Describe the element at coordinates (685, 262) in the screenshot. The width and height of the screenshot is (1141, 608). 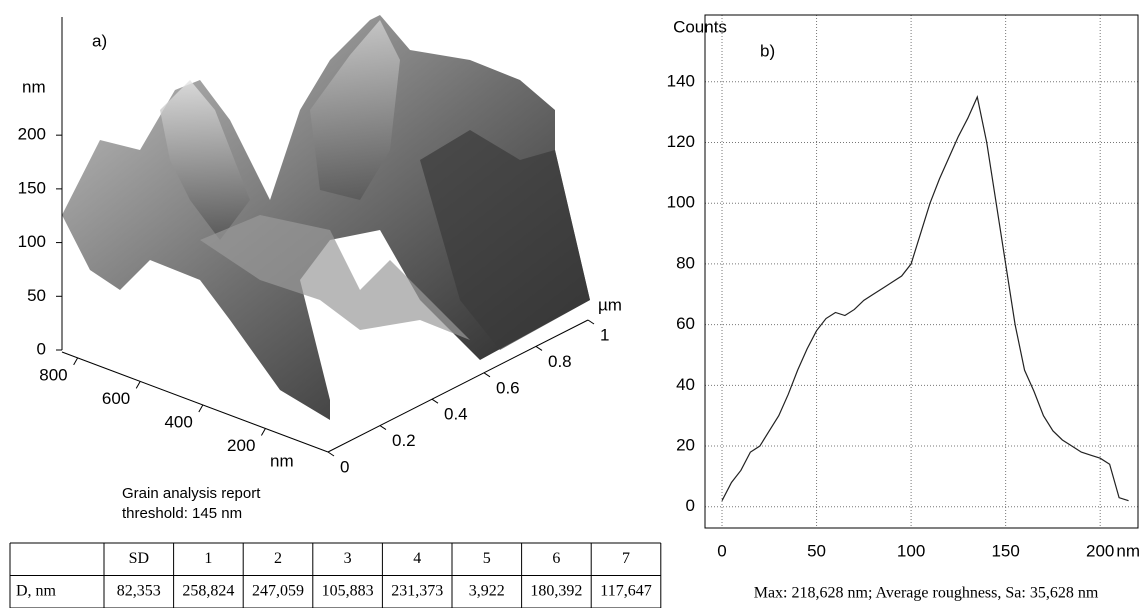
I see `y-tick-label: 80` at that location.